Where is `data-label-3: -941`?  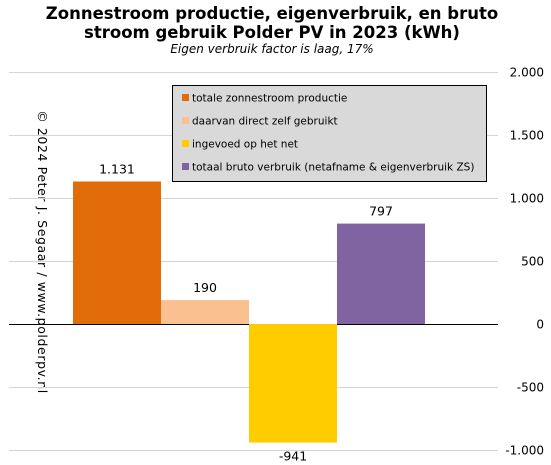 data-label-3: -941 is located at coordinates (293, 456).